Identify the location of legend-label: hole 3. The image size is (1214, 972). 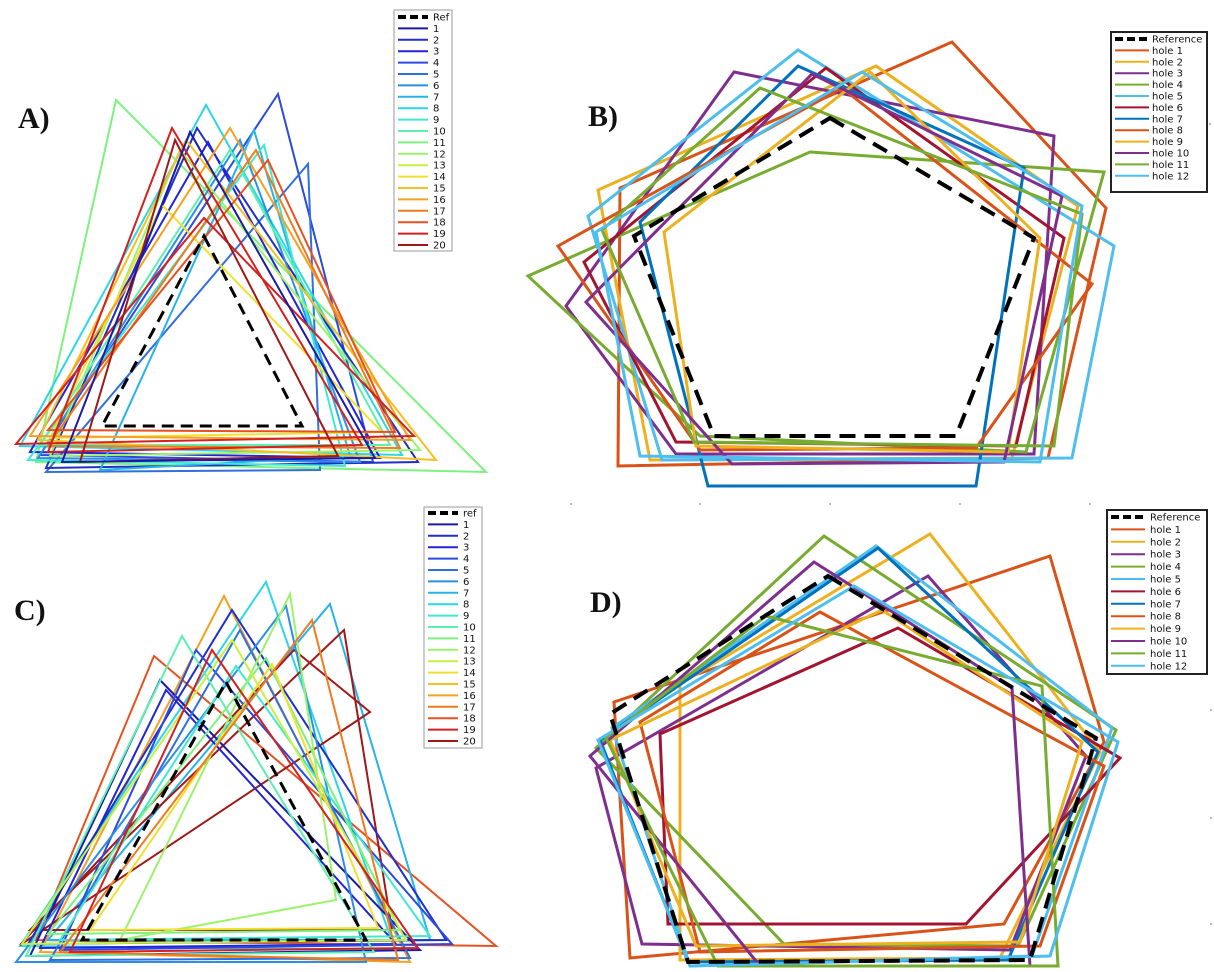
(1167, 74).